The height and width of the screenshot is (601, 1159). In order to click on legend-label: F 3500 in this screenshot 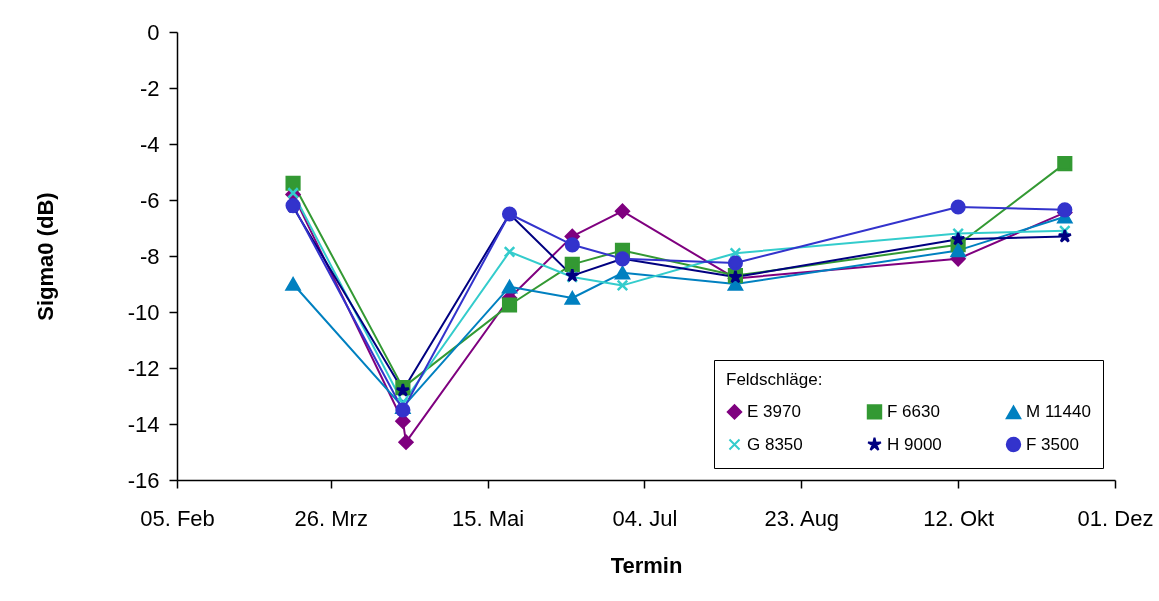, I will do `click(1052, 444)`.